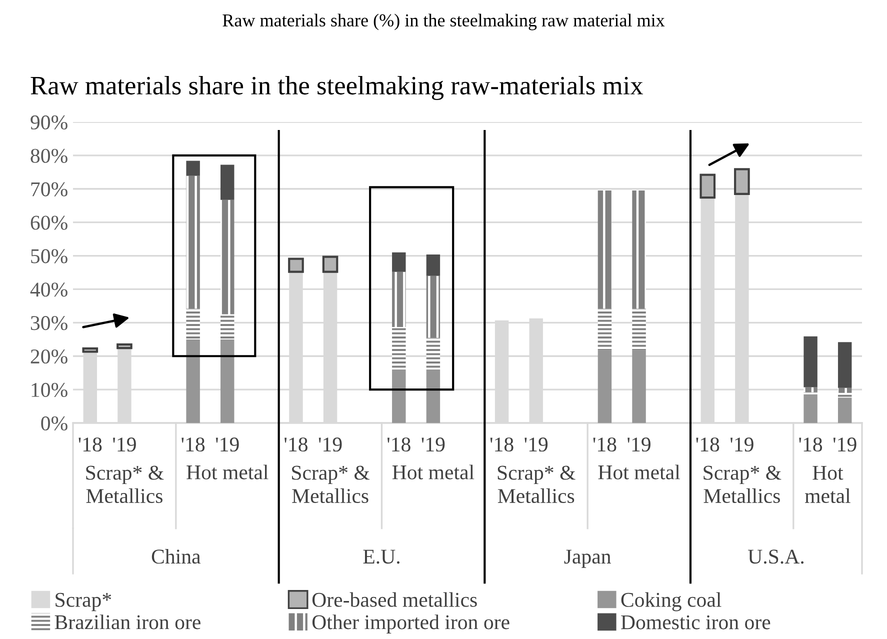 This screenshot has height=639, width=887. Describe the element at coordinates (49, 155) in the screenshot. I see `y-tick-label: 80%` at that location.